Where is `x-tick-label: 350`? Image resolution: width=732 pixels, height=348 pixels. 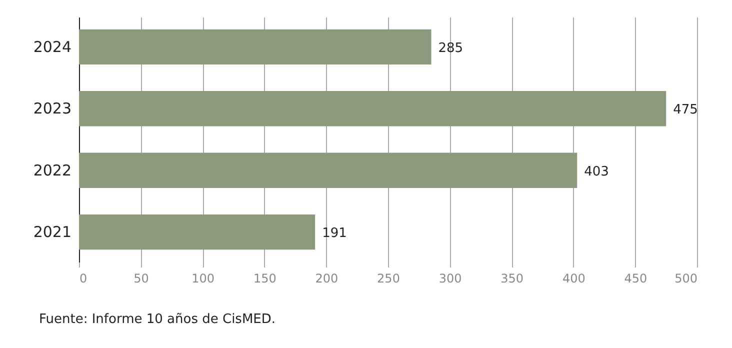 x-tick-label: 350 is located at coordinates (512, 279).